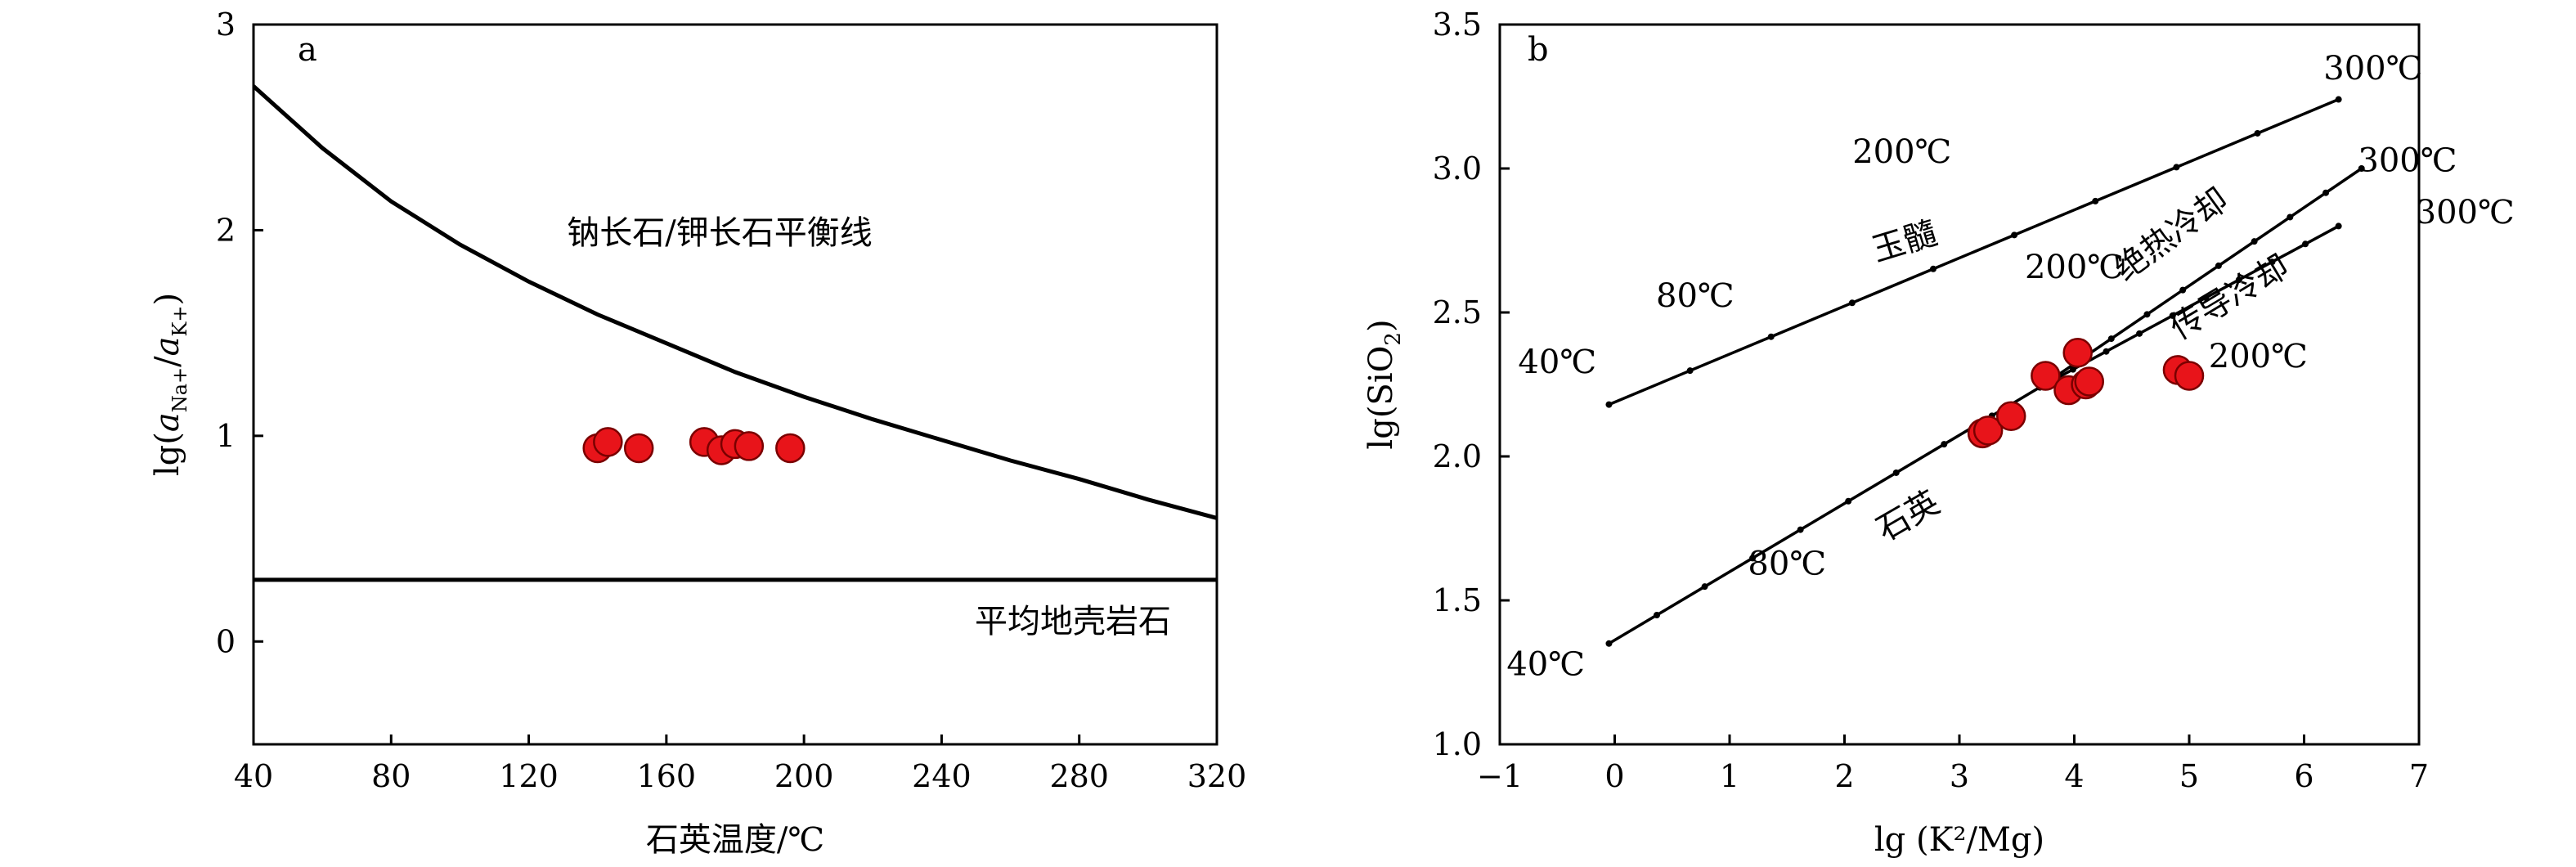 This screenshot has height=867, width=2576. What do you see at coordinates (226, 25) in the screenshot?
I see `a-ytick-label: 3` at bounding box center [226, 25].